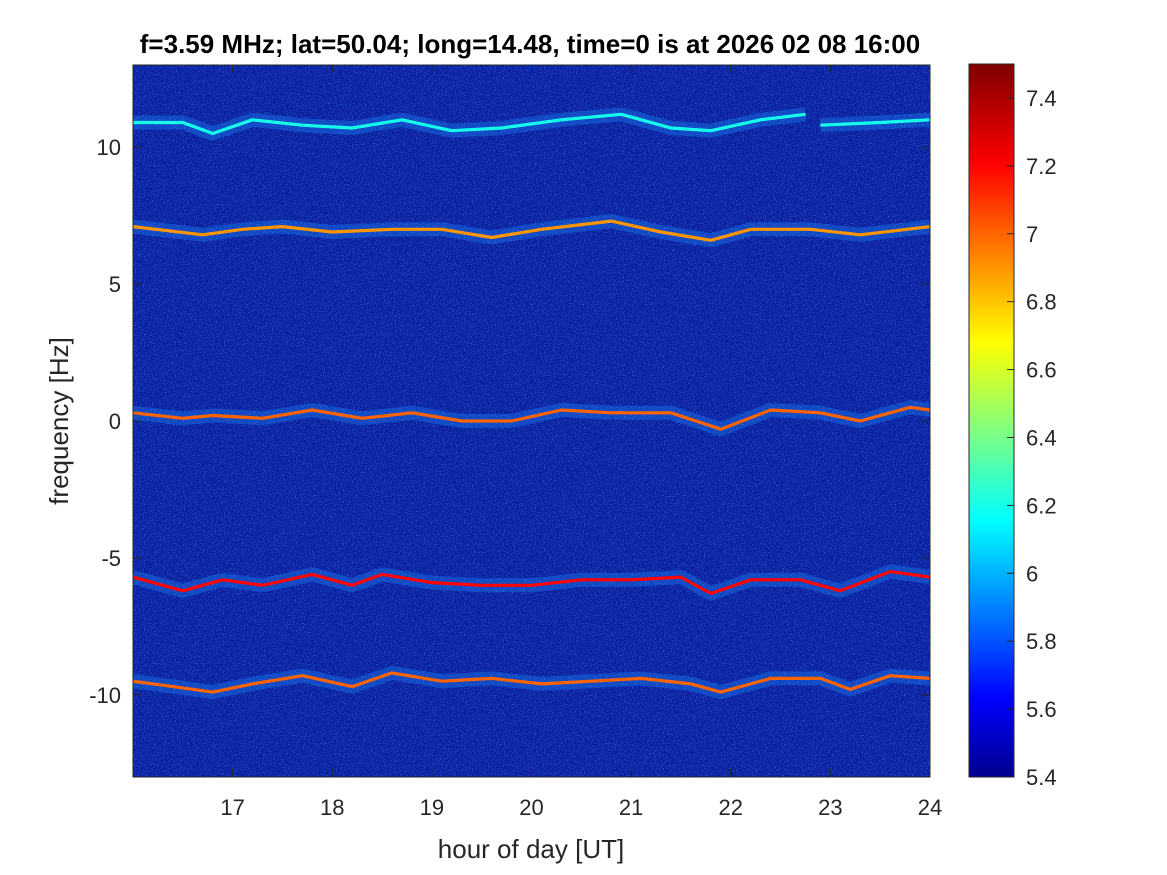  Describe the element at coordinates (332, 807) in the screenshot. I see `x-tick-label: 18` at that location.